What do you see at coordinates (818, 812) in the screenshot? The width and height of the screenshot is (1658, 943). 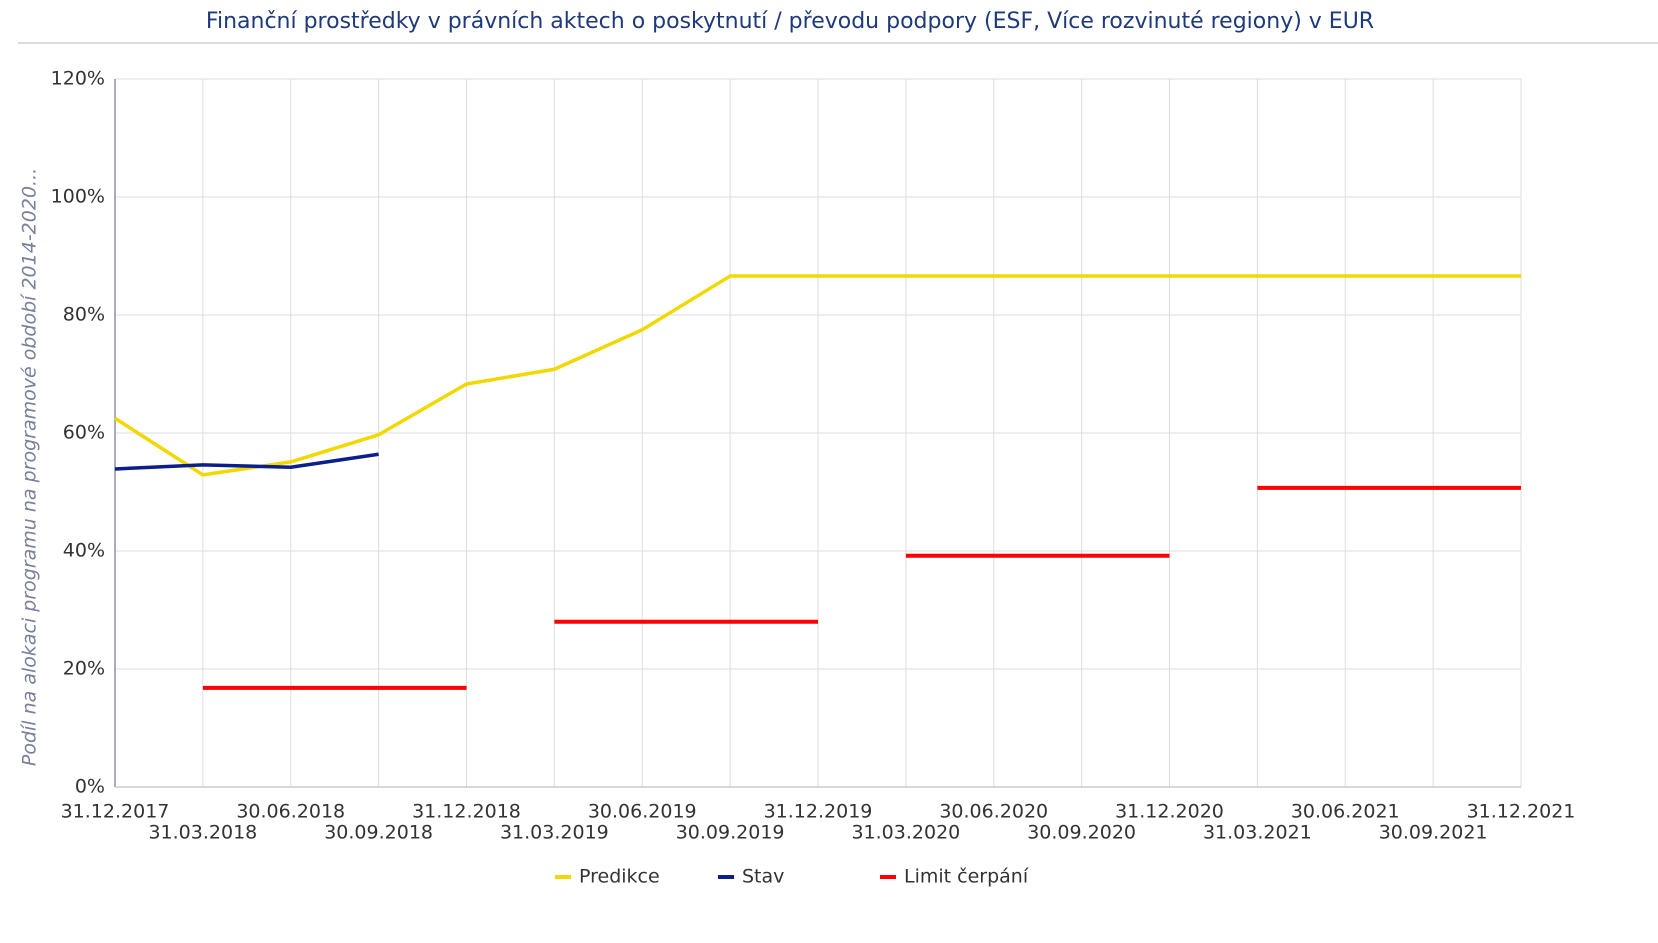 I see `x-tick-label: 31.12.2019` at bounding box center [818, 812].